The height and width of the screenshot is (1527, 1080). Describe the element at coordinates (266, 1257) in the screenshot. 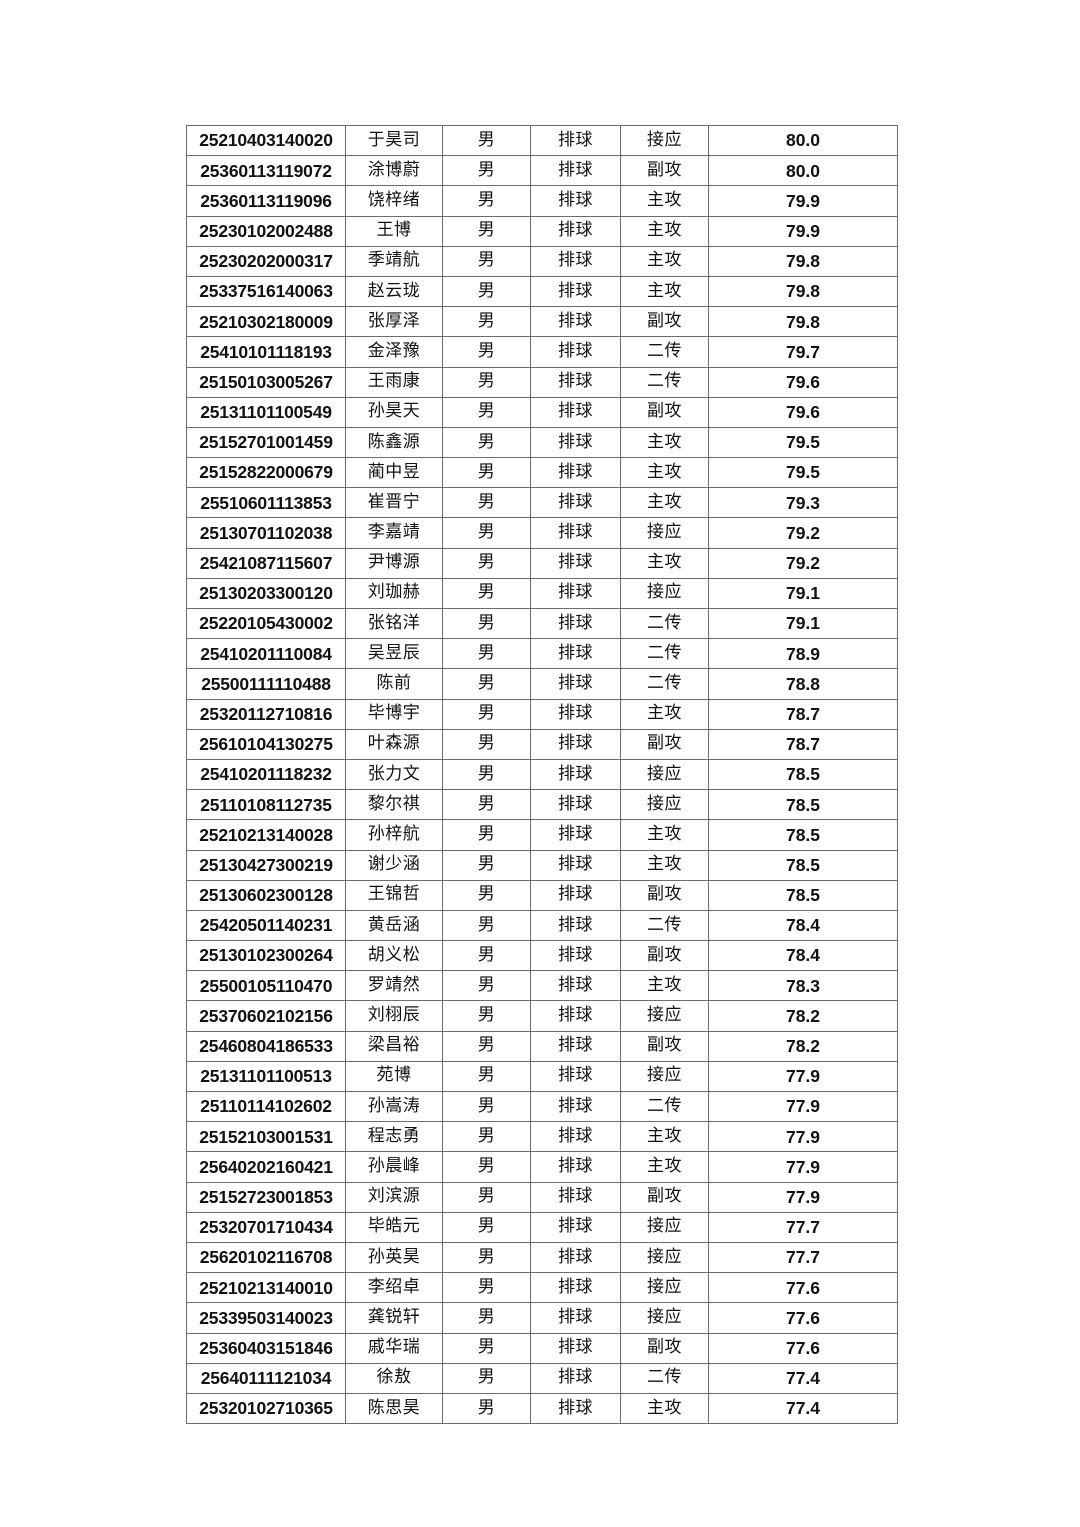

I see `cell-exam-id: 25620102116708` at that location.